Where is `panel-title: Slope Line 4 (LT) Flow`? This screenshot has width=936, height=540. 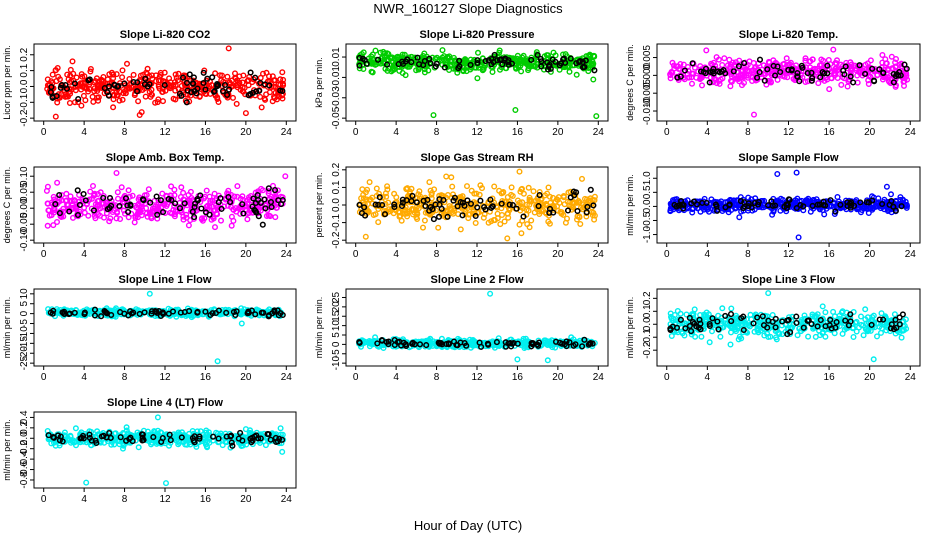 panel-title: Slope Line 4 (LT) Flow is located at coordinates (165, 403).